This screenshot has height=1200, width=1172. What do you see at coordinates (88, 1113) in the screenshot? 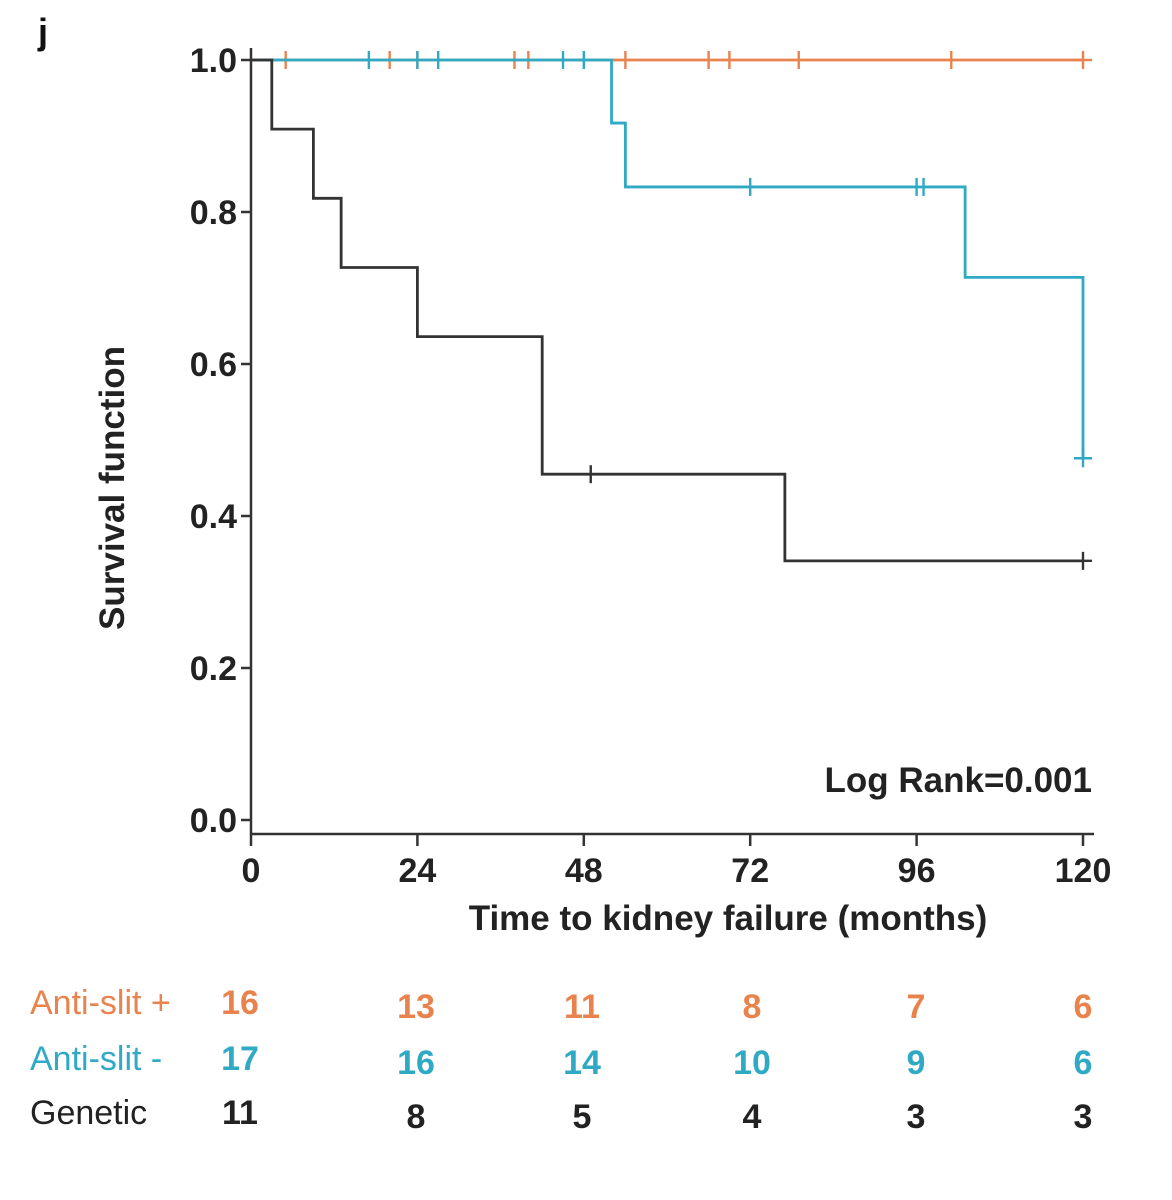
I see `risk-row-label: Genetic` at bounding box center [88, 1113].